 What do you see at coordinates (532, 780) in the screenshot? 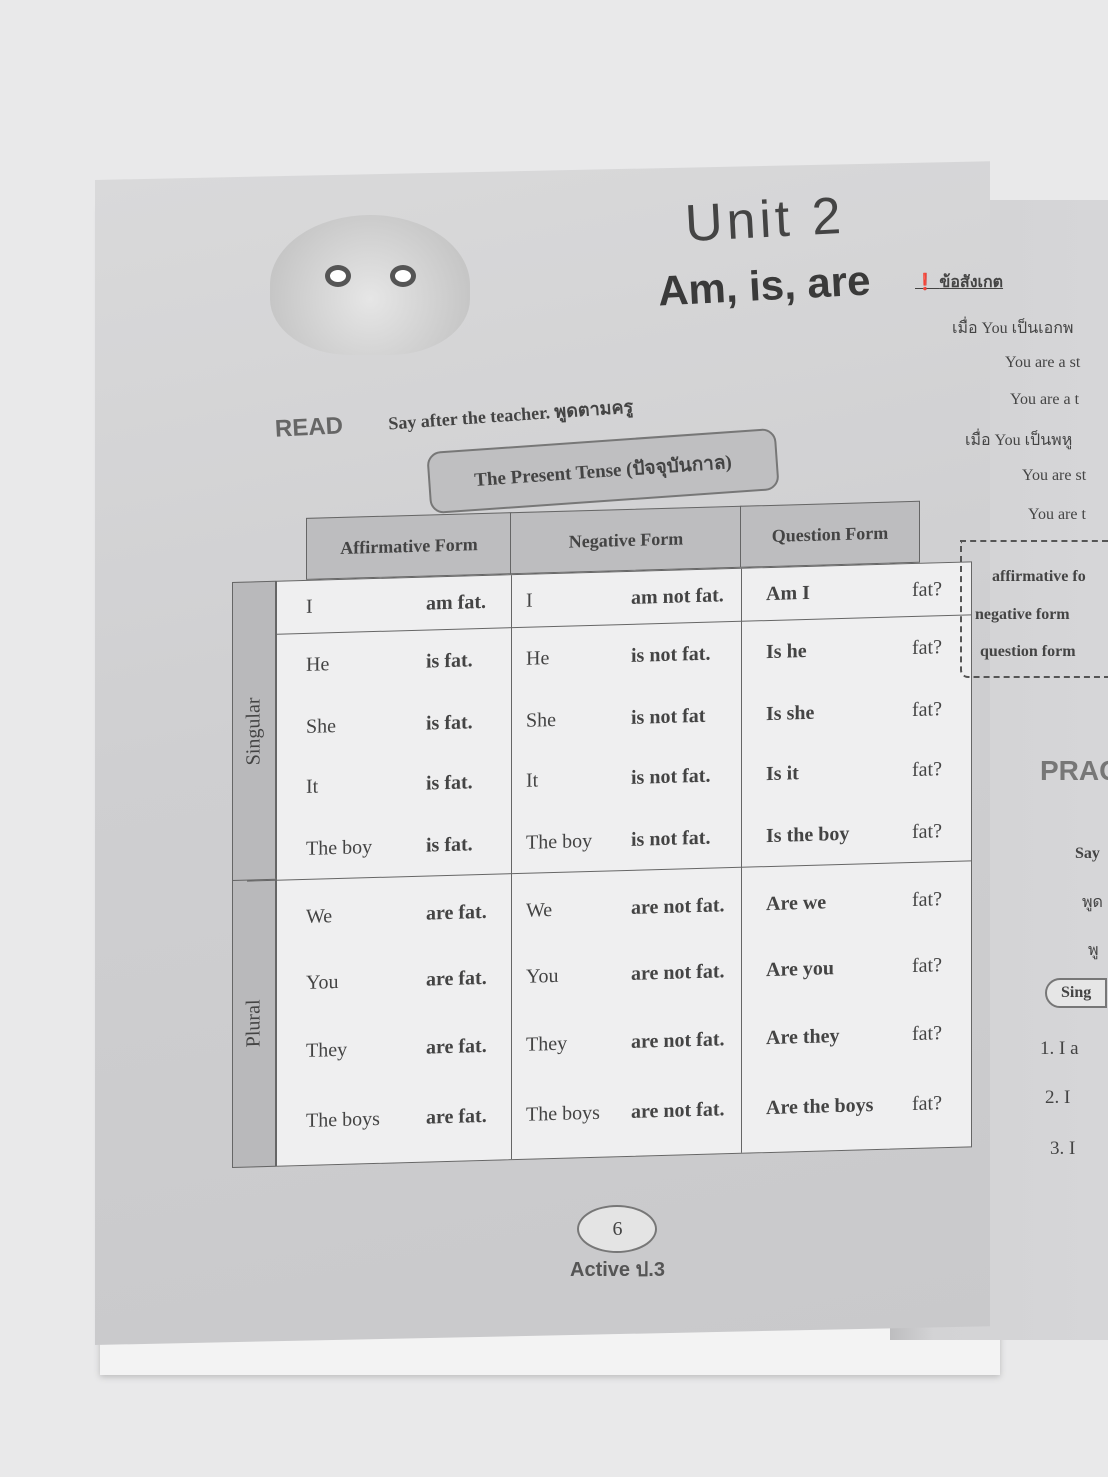
I see `negative-cell: It` at bounding box center [532, 780].